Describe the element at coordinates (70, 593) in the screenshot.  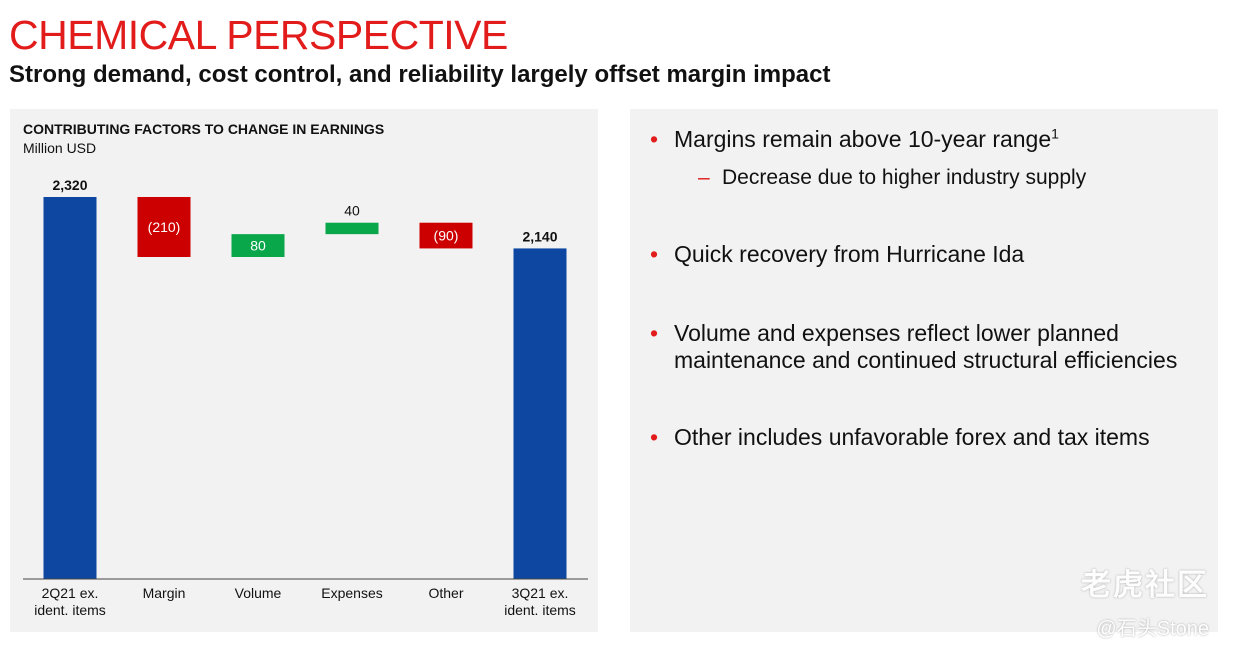
I see `category-label-0-0: 2Q21 ex.` at that location.